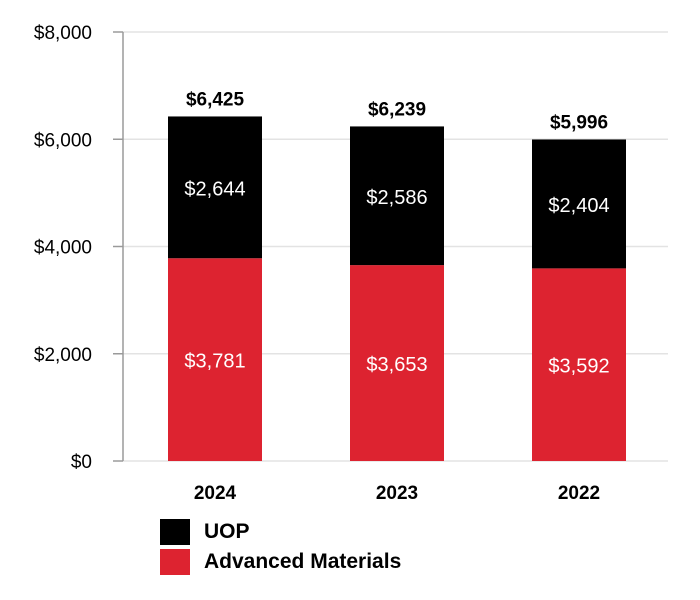  I want to click on bar-label-uop-2023: $2,586, so click(396, 198).